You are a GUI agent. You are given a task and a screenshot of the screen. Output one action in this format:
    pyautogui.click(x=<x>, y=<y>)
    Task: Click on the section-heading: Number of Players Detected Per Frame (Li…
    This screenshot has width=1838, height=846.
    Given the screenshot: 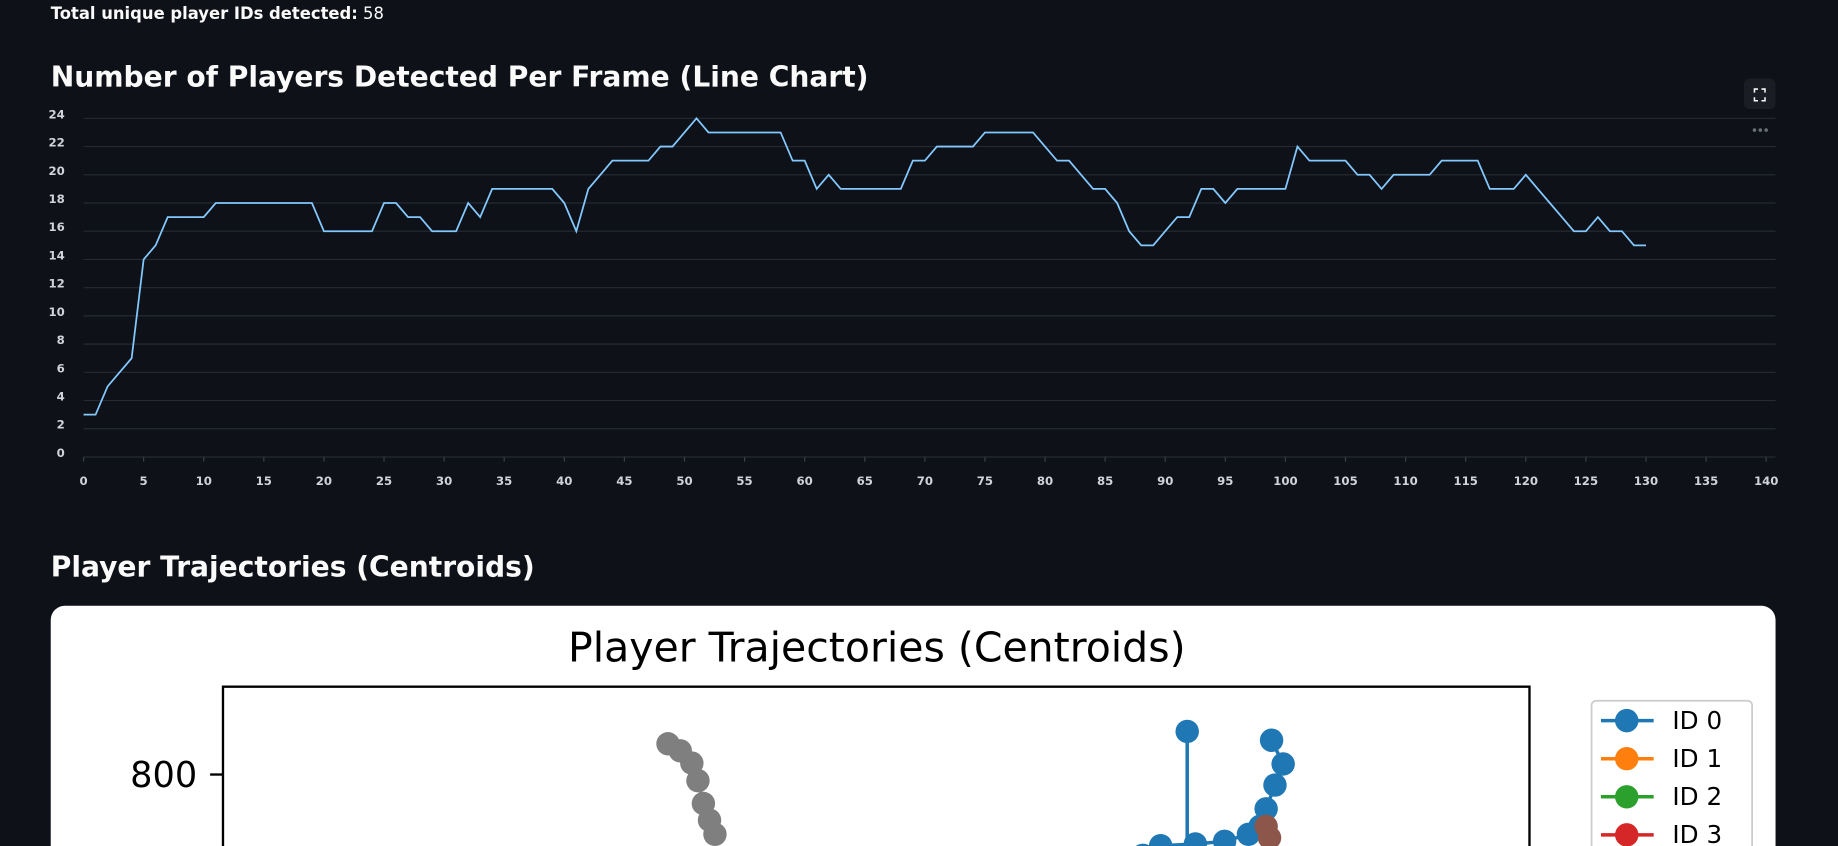 What is the action you would take?
    pyautogui.click(x=460, y=77)
    